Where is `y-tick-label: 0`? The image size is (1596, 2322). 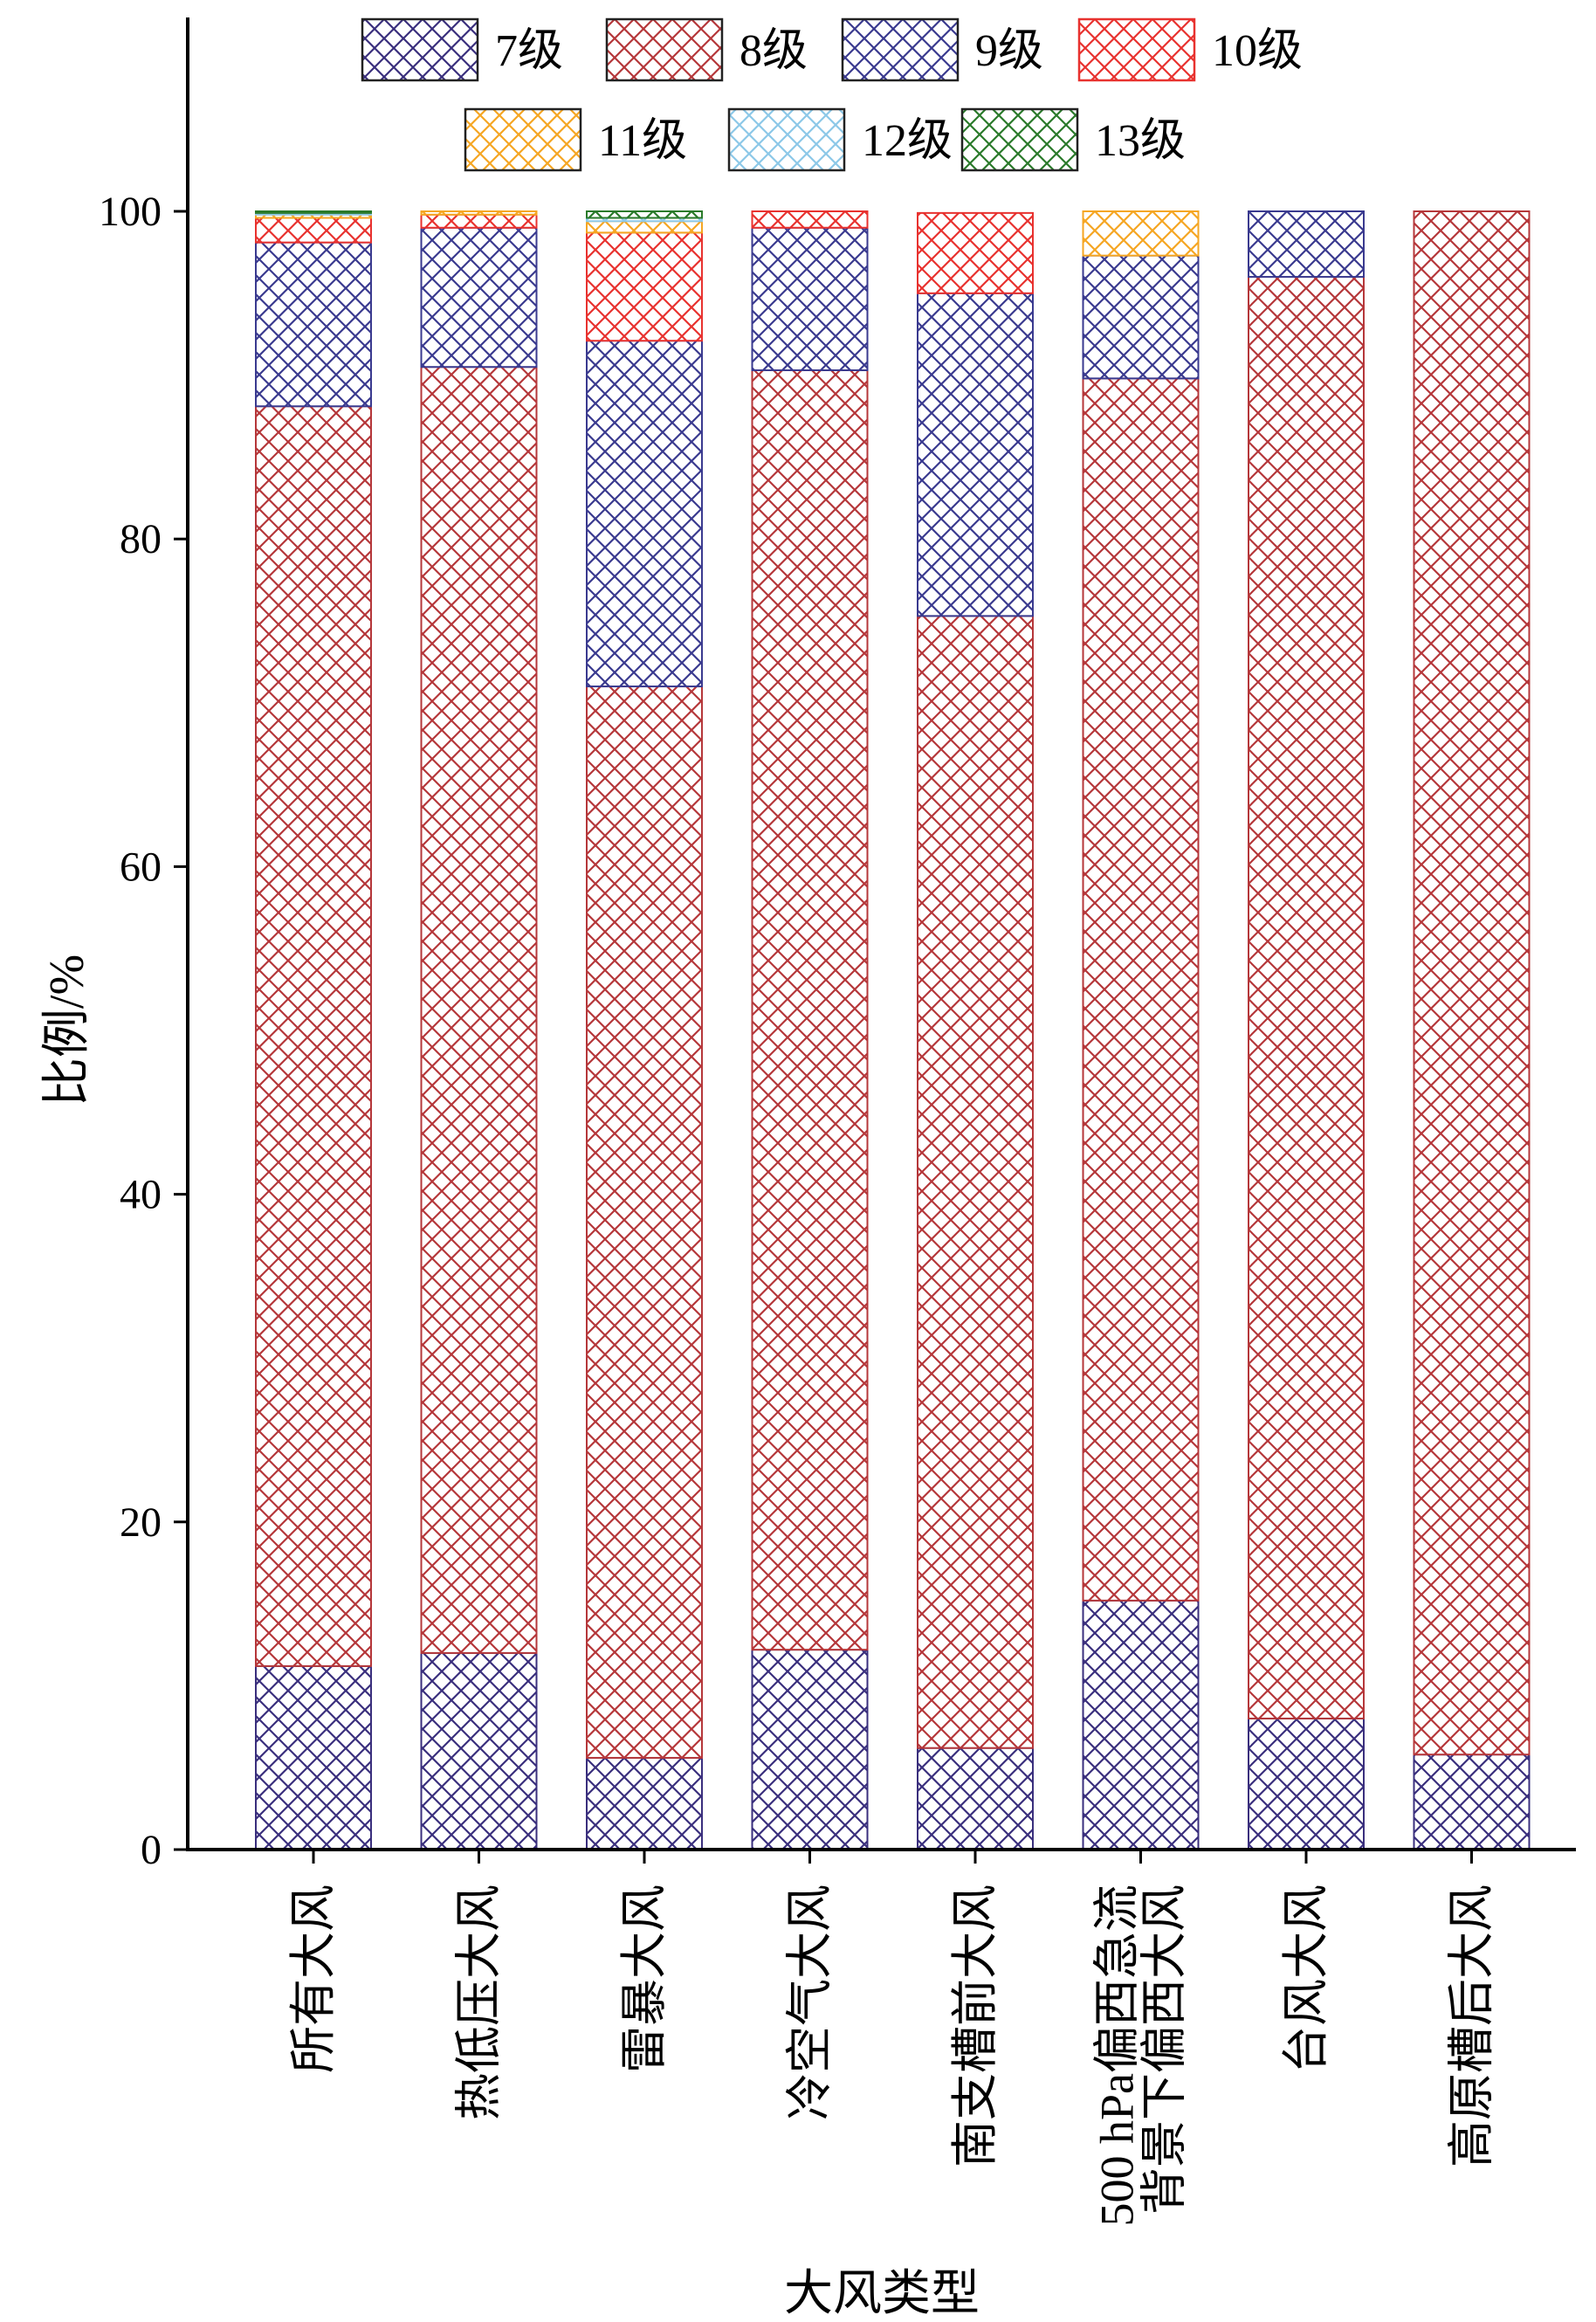
y-tick-label: 0 is located at coordinates (152, 1850).